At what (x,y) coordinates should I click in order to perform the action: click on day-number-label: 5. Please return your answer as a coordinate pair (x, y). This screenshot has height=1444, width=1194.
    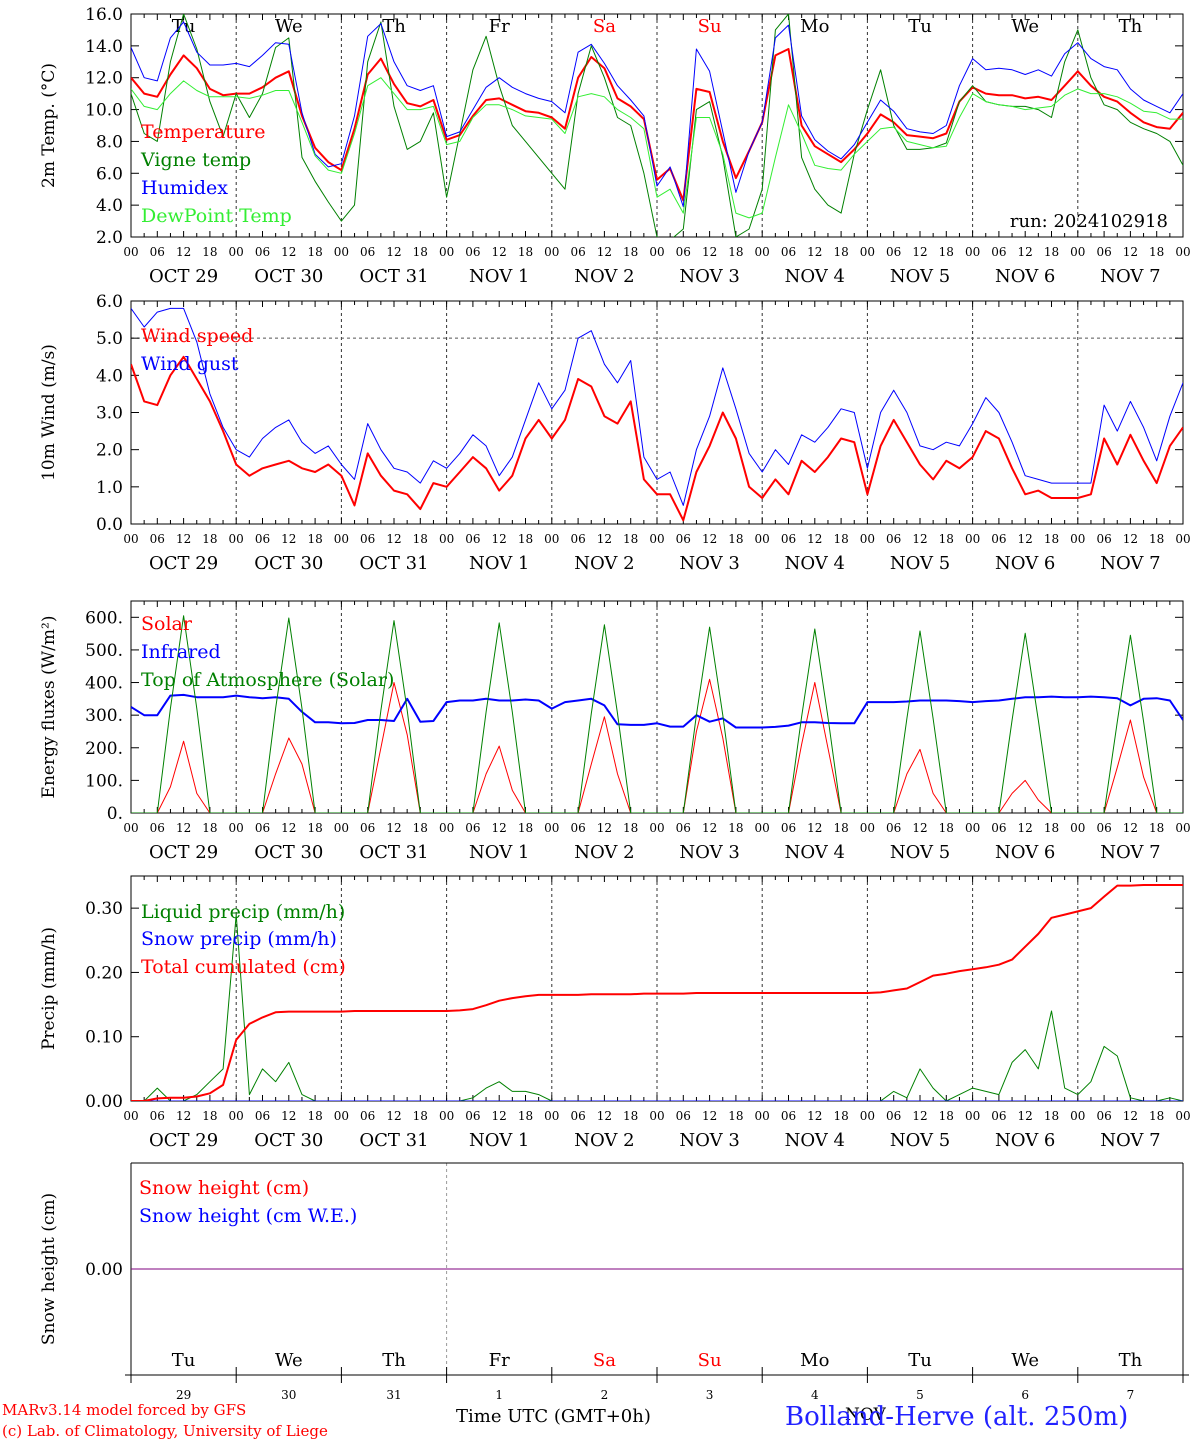
    Looking at the image, I should click on (920, 1395).